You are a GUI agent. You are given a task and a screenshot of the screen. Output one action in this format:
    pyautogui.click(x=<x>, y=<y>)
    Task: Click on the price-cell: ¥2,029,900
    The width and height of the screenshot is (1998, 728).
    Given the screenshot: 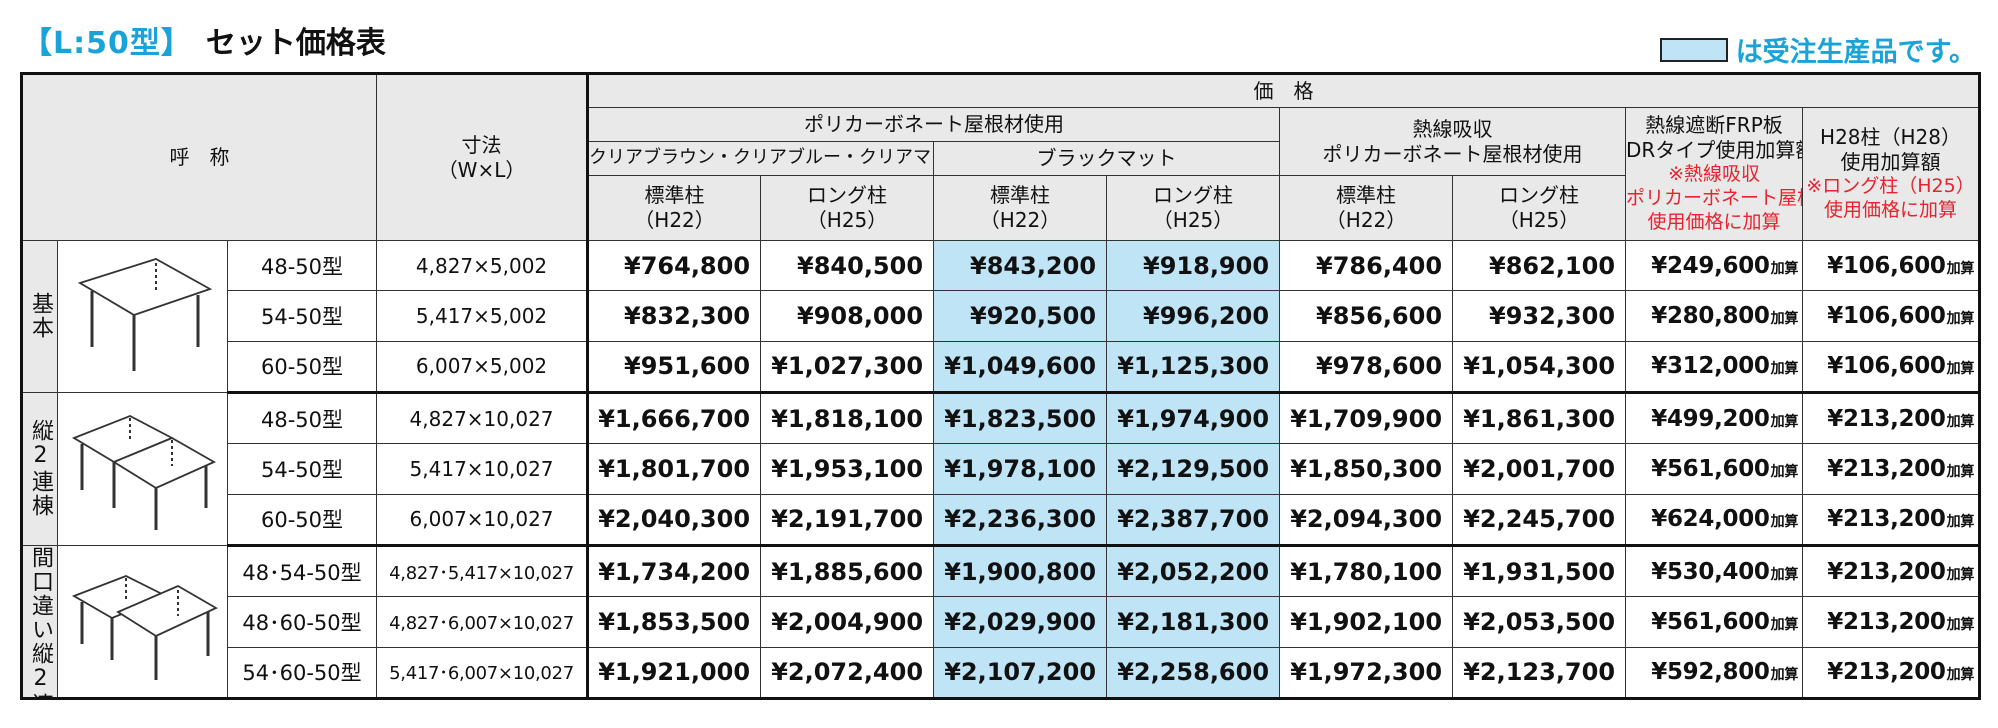 What is the action you would take?
    pyautogui.click(x=1020, y=622)
    